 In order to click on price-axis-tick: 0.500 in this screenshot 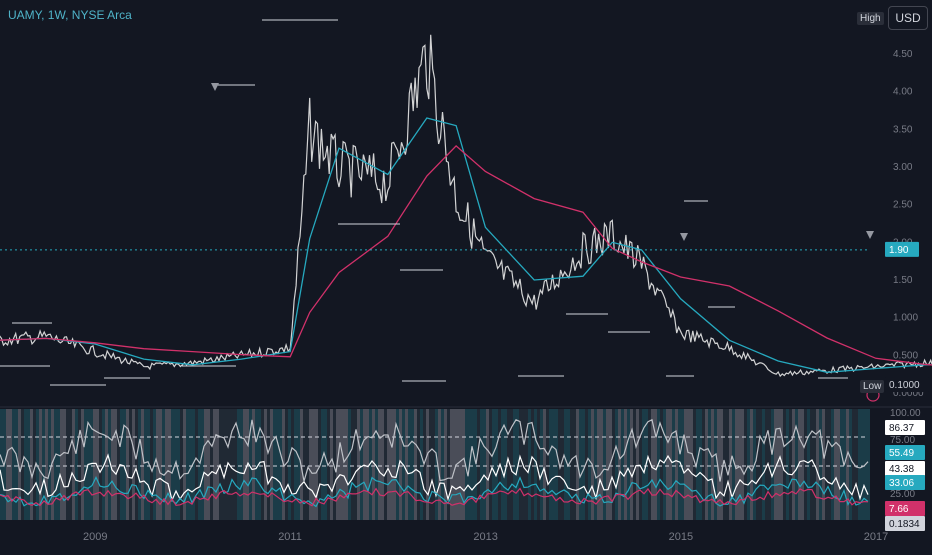, I will do `click(905, 355)`.